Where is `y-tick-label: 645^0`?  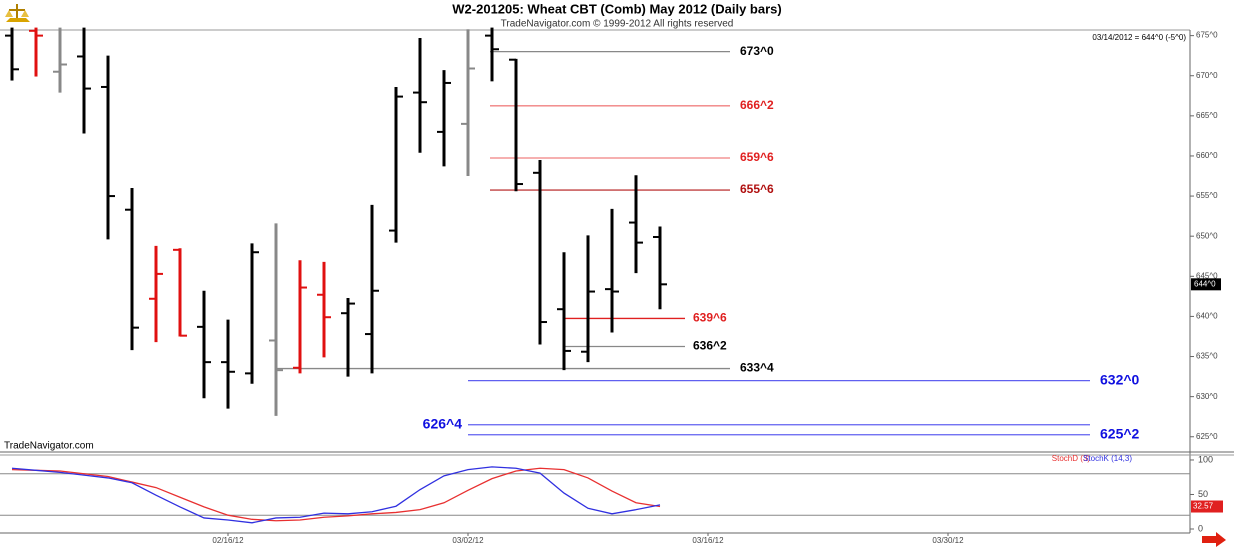
y-tick-label: 645^0 is located at coordinates (1207, 275).